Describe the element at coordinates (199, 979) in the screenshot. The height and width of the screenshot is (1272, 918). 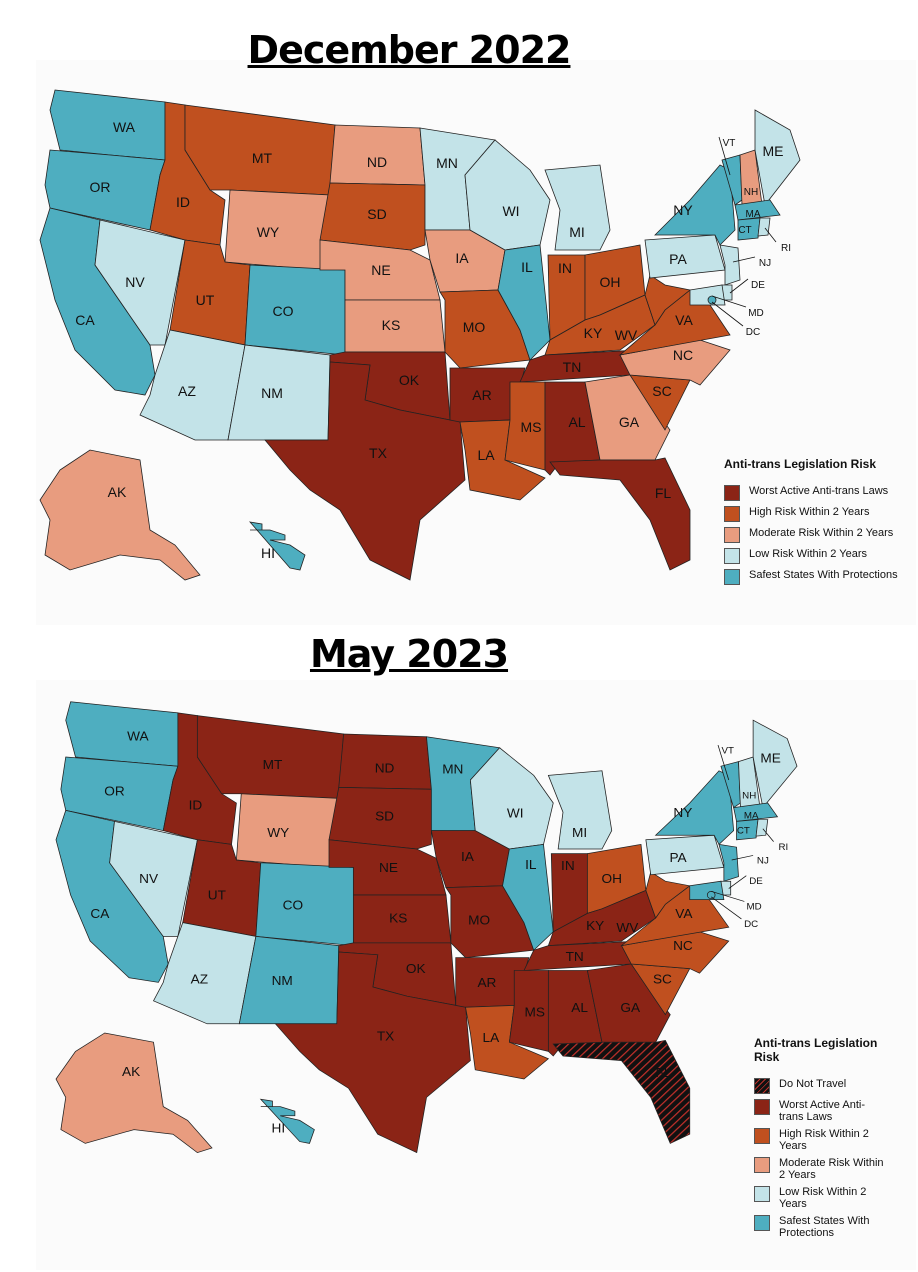
I see `state-label-az: AZ` at that location.